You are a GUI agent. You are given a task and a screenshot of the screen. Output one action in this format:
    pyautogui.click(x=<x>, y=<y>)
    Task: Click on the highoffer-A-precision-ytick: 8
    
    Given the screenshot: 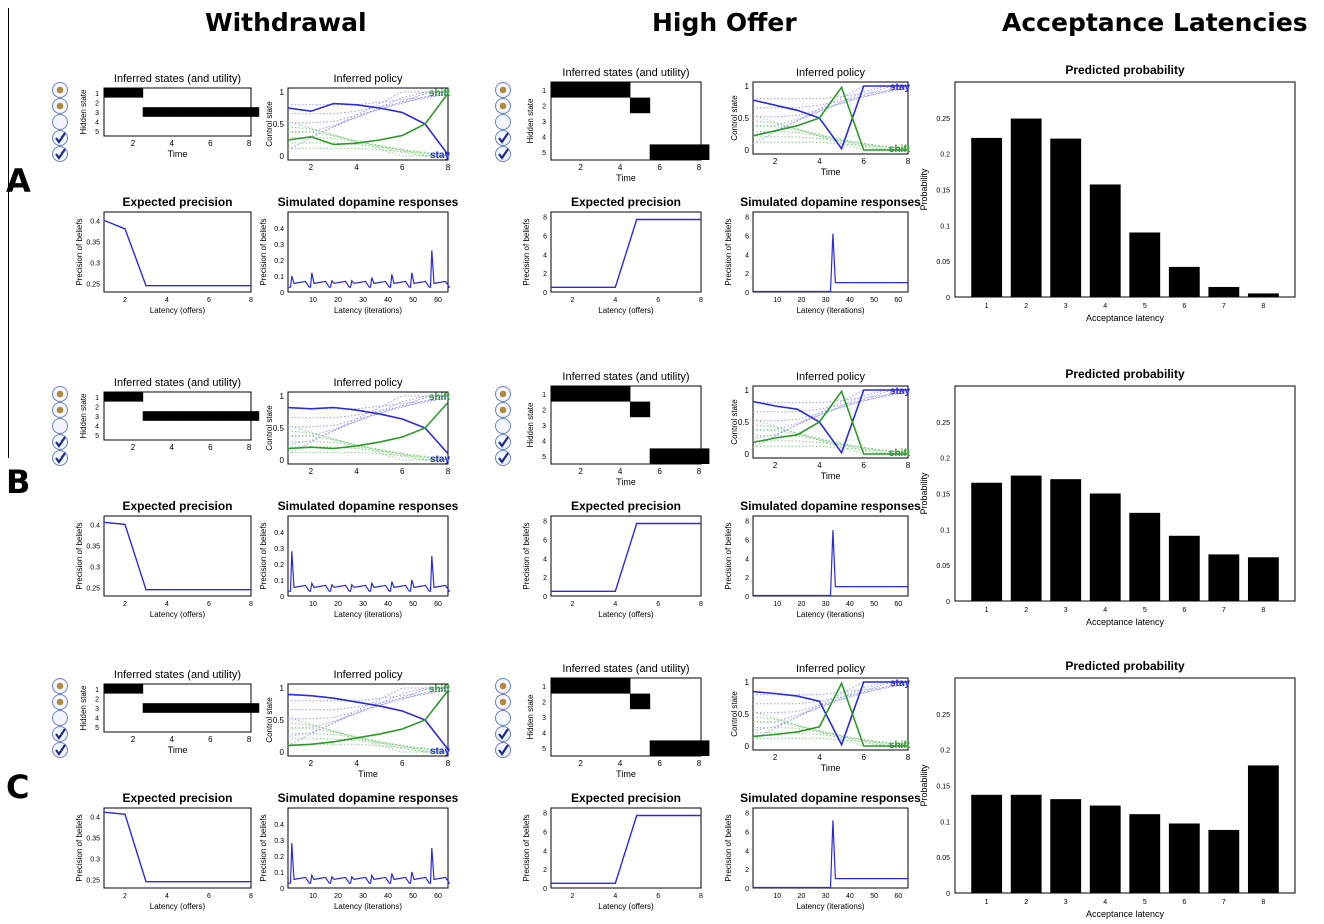 What is the action you would take?
    pyautogui.click(x=545, y=218)
    